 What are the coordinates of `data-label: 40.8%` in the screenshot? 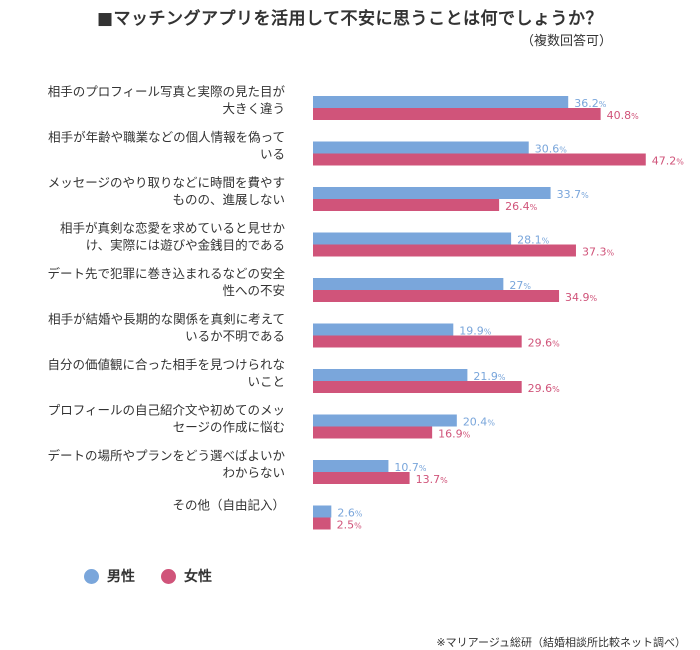 It's located at (623, 115).